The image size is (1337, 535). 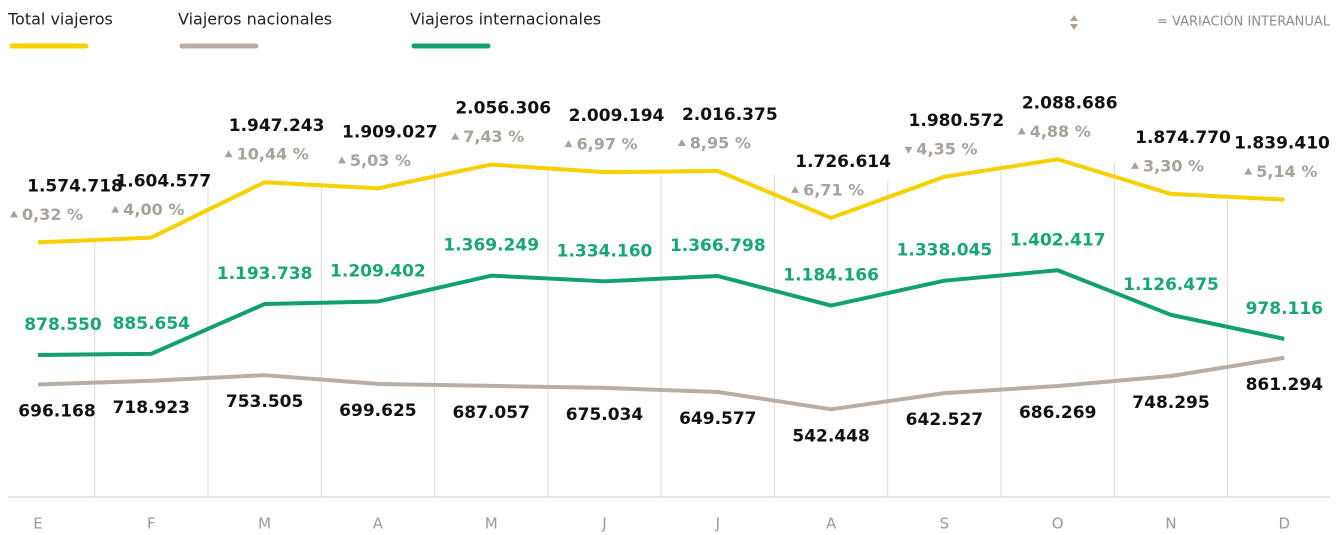 What do you see at coordinates (151, 524) in the screenshot?
I see `x-tick-label: F` at bounding box center [151, 524].